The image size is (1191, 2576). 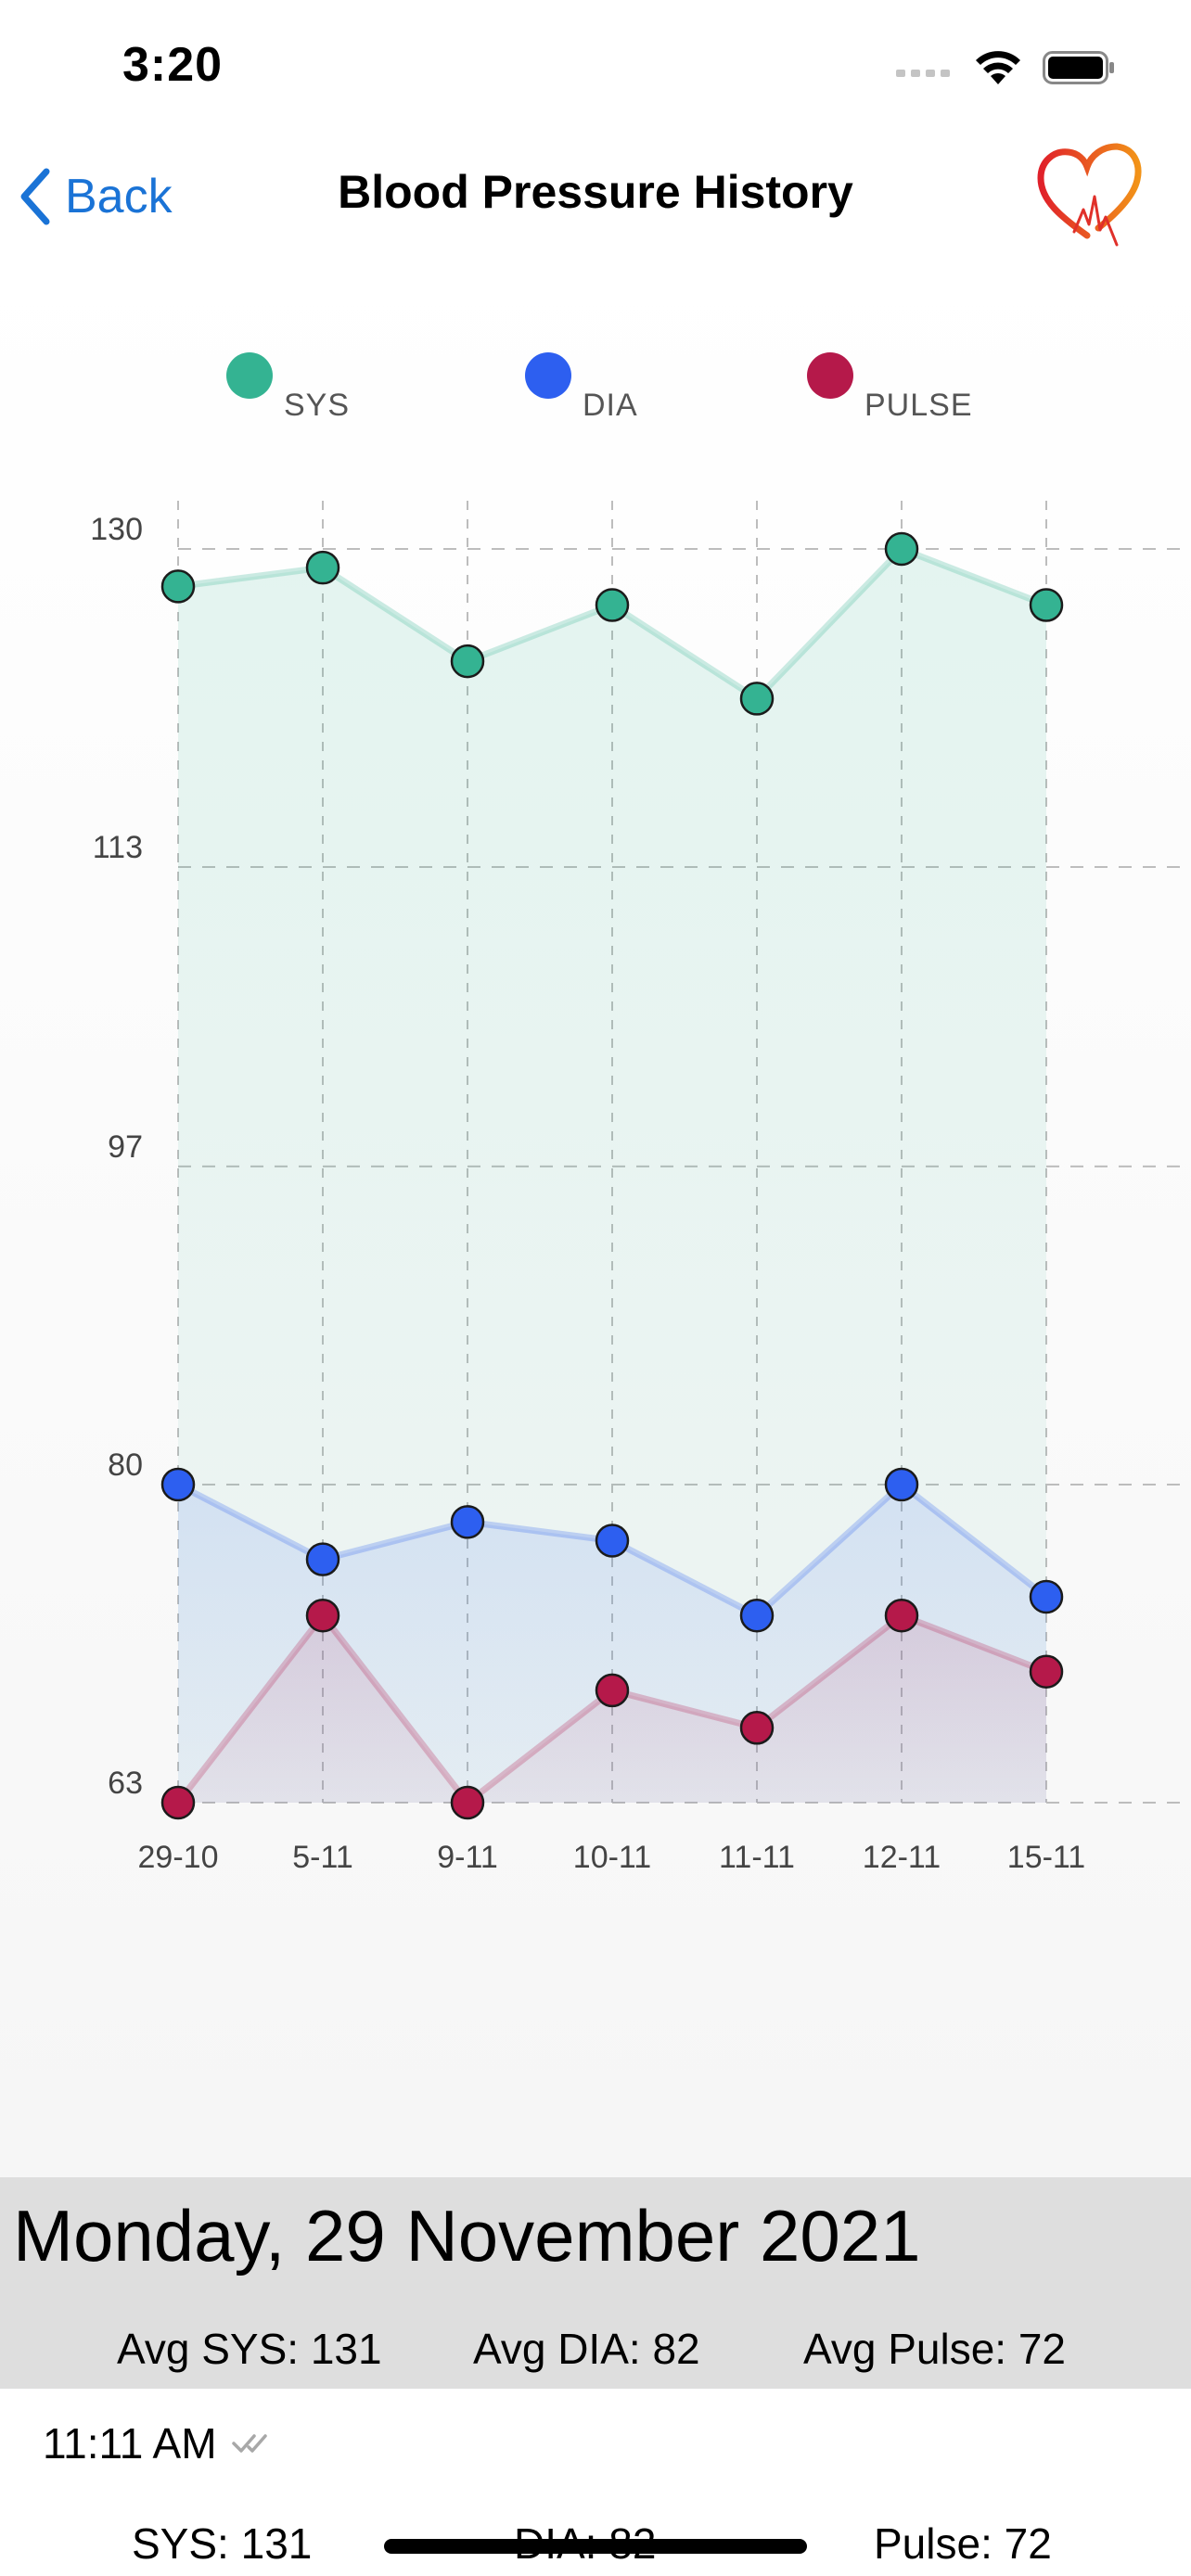 What do you see at coordinates (130, 2444) in the screenshot?
I see `entry-time: 11:11 AM` at bounding box center [130, 2444].